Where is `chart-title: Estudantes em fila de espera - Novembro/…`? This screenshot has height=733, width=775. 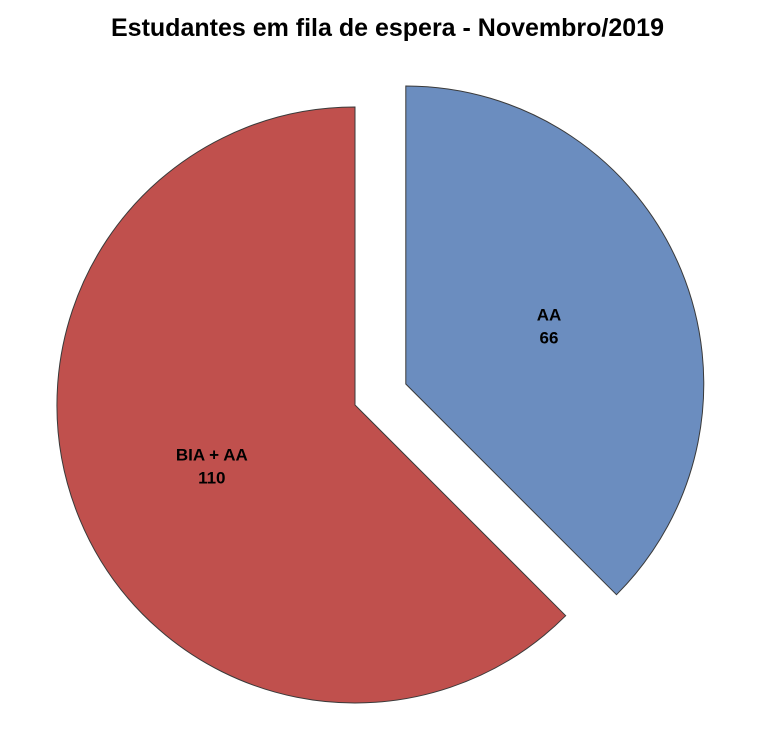
chart-title: Estudantes em fila de espera - Novembro/… is located at coordinates (387, 28).